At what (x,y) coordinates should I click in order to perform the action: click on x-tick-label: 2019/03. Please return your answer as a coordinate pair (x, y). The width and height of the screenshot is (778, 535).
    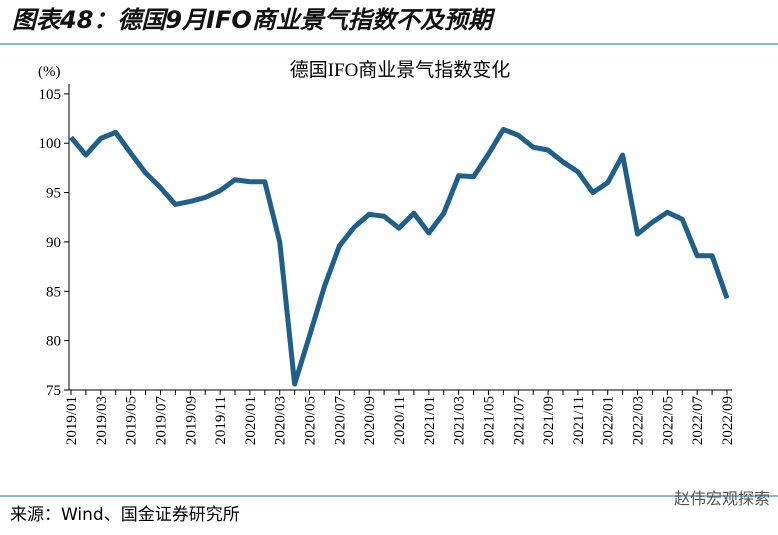
    Looking at the image, I should click on (102, 420).